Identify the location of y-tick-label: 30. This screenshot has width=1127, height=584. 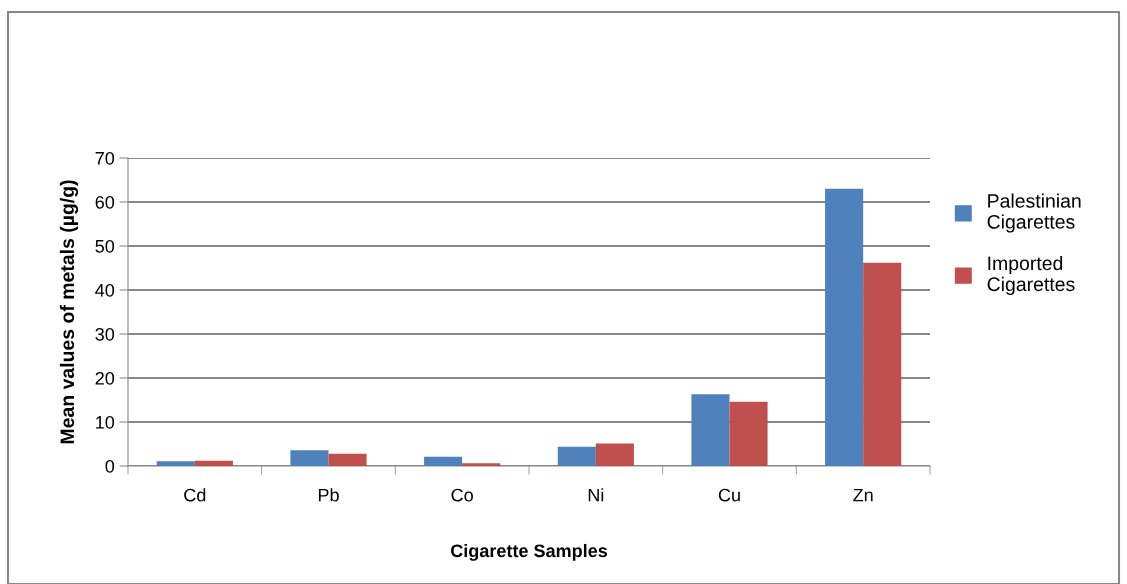
(105, 334).